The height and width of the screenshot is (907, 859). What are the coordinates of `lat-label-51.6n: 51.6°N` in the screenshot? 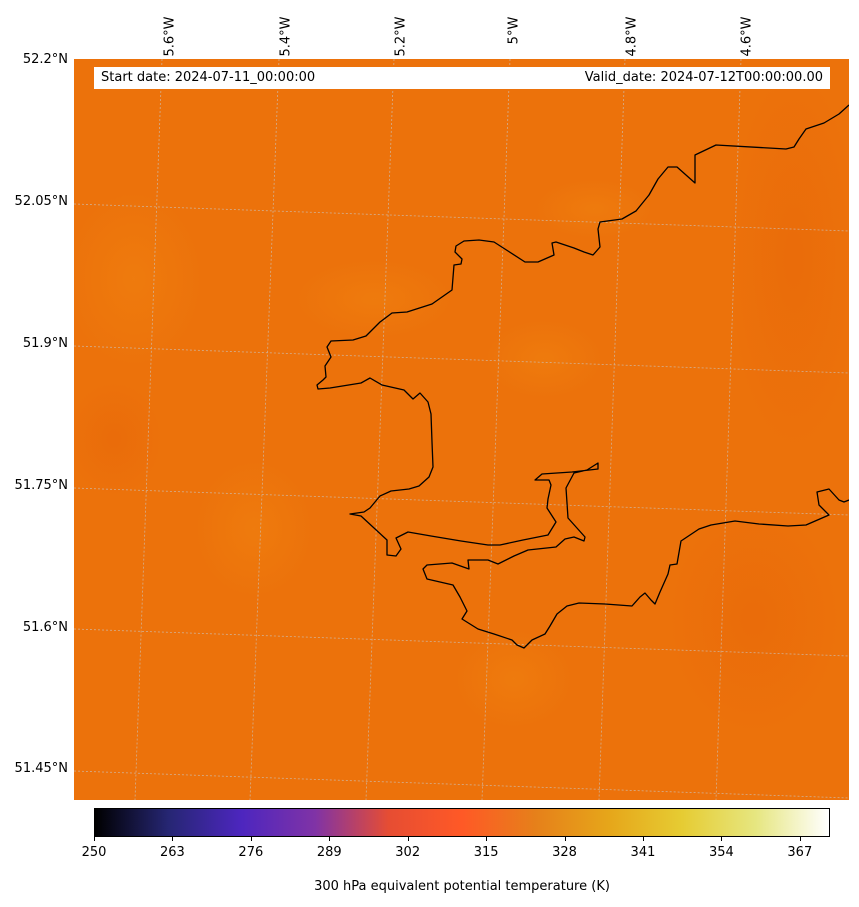 It's located at (45, 627).